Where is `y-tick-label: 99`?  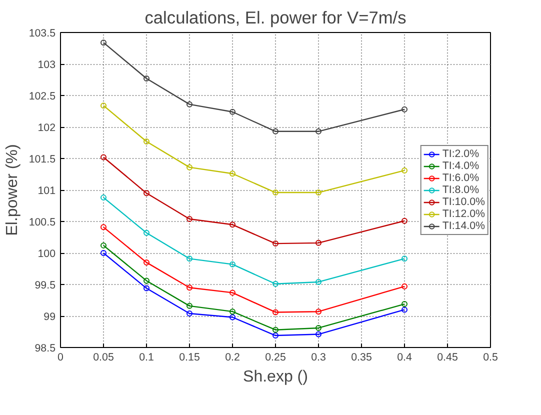 y-tick-label: 99 is located at coordinates (50, 317).